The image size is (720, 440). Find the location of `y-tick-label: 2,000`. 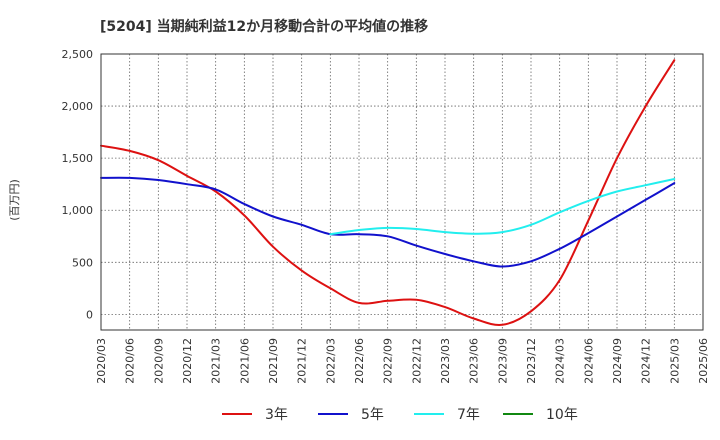

y-tick-label: 2,000 is located at coordinates (78, 106).